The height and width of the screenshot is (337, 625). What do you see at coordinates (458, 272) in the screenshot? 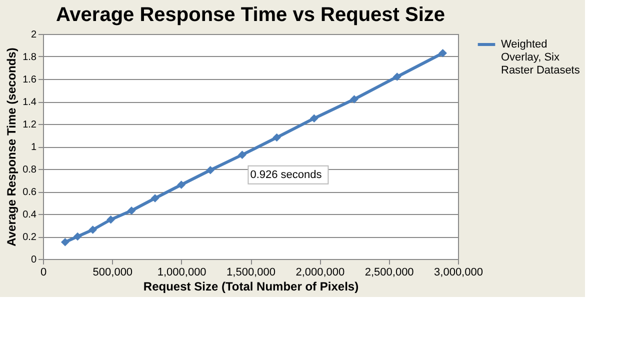
I see `x-tick-label: 3,000,000` at bounding box center [458, 272].